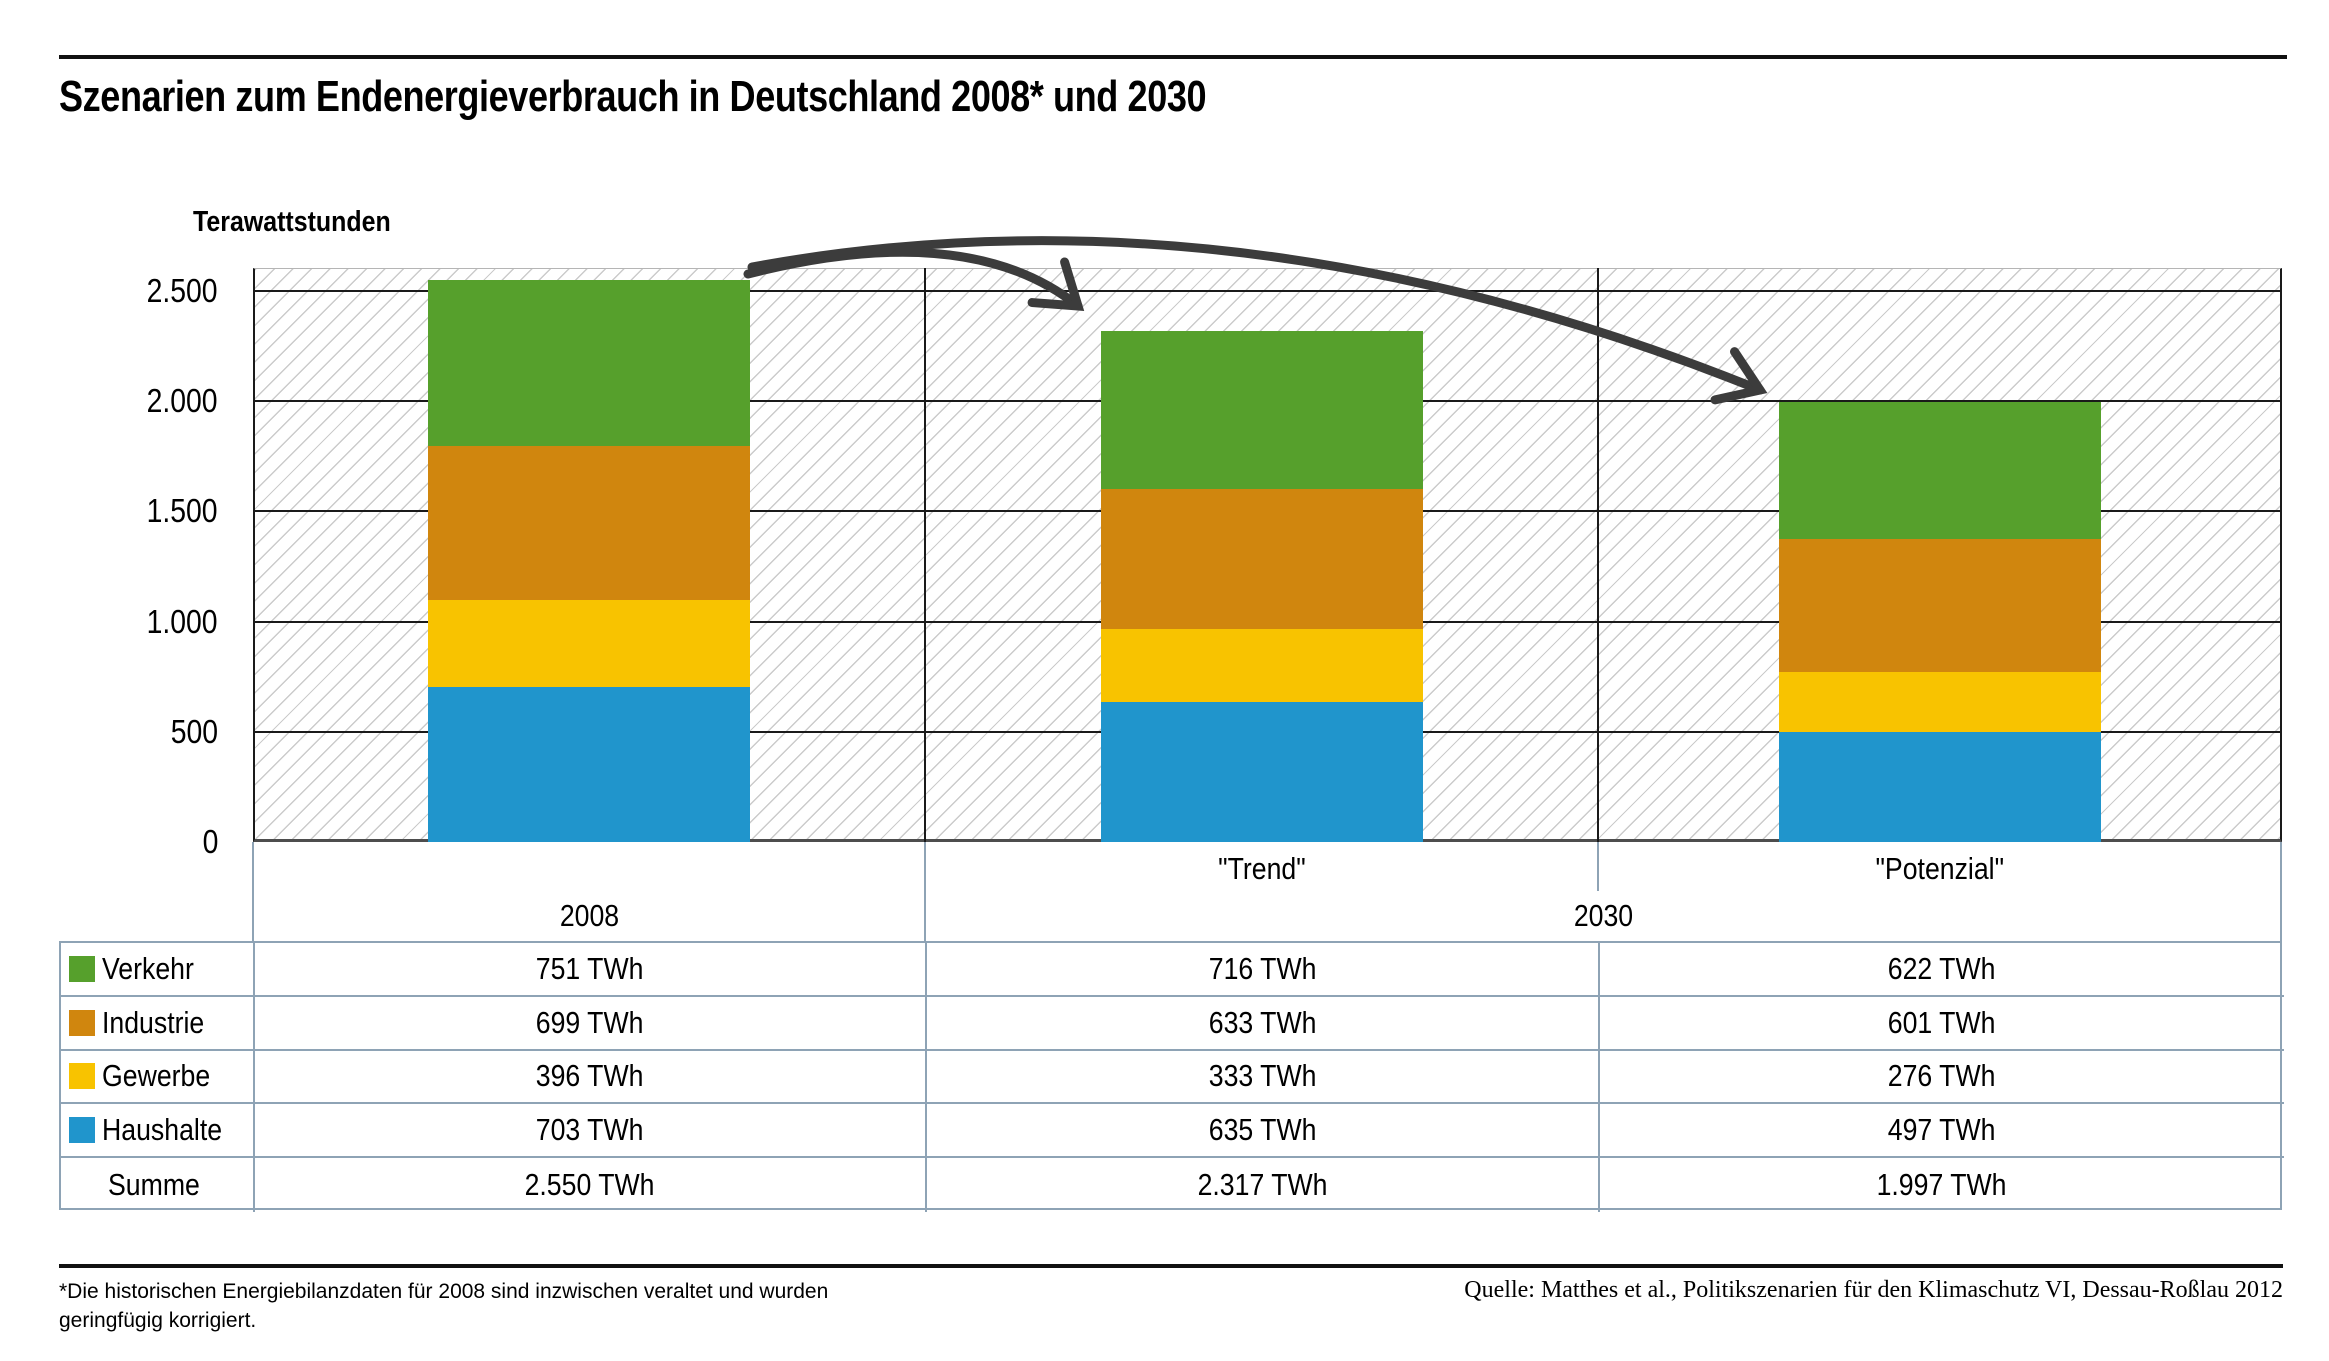  Describe the element at coordinates (1942, 1131) in the screenshot. I see `value-haushalte-Potenzial: 497 TWh` at that location.